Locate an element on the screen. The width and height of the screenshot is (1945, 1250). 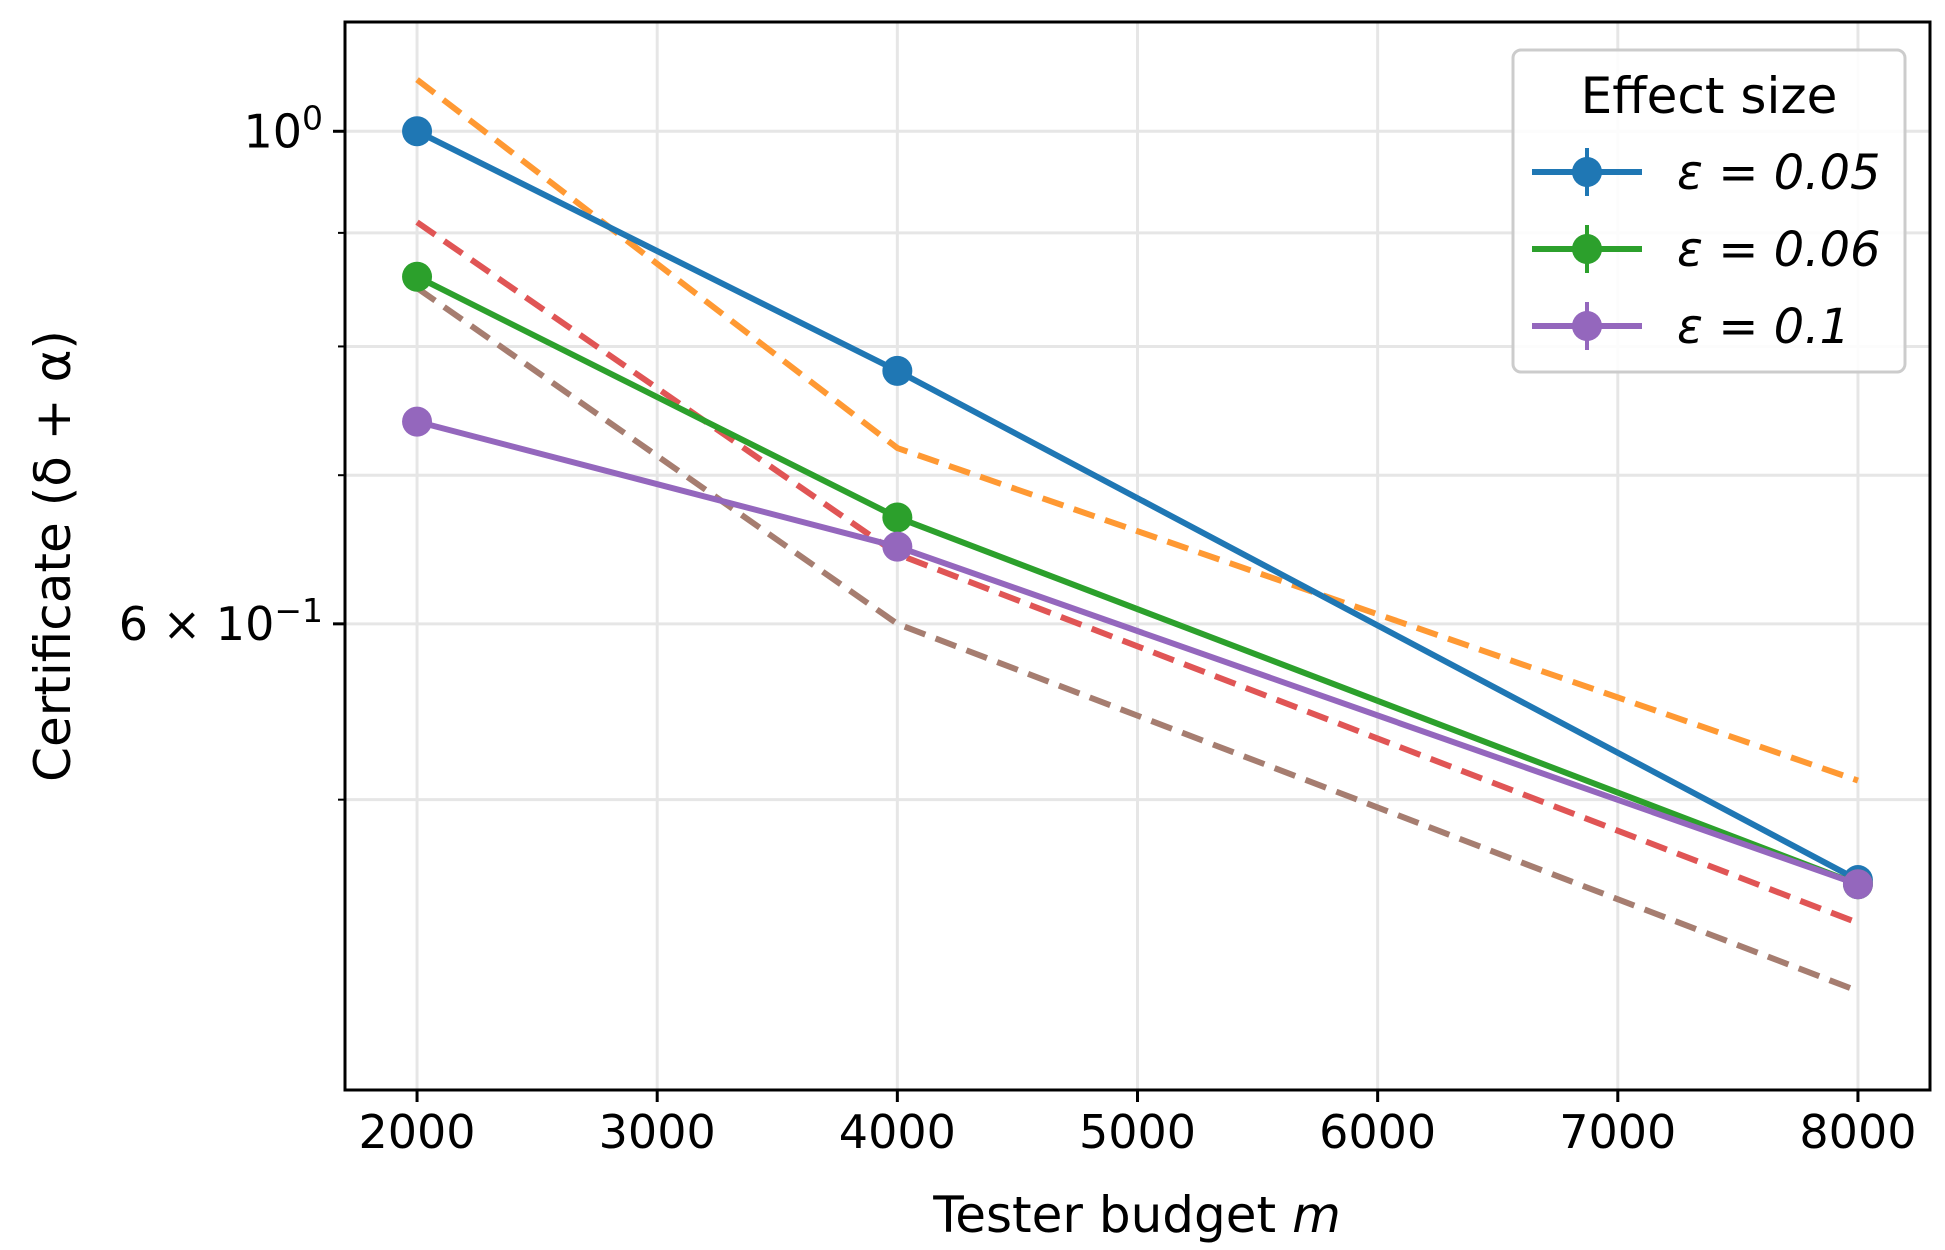
x-axis-variable: m is located at coordinates (1316, 1215).